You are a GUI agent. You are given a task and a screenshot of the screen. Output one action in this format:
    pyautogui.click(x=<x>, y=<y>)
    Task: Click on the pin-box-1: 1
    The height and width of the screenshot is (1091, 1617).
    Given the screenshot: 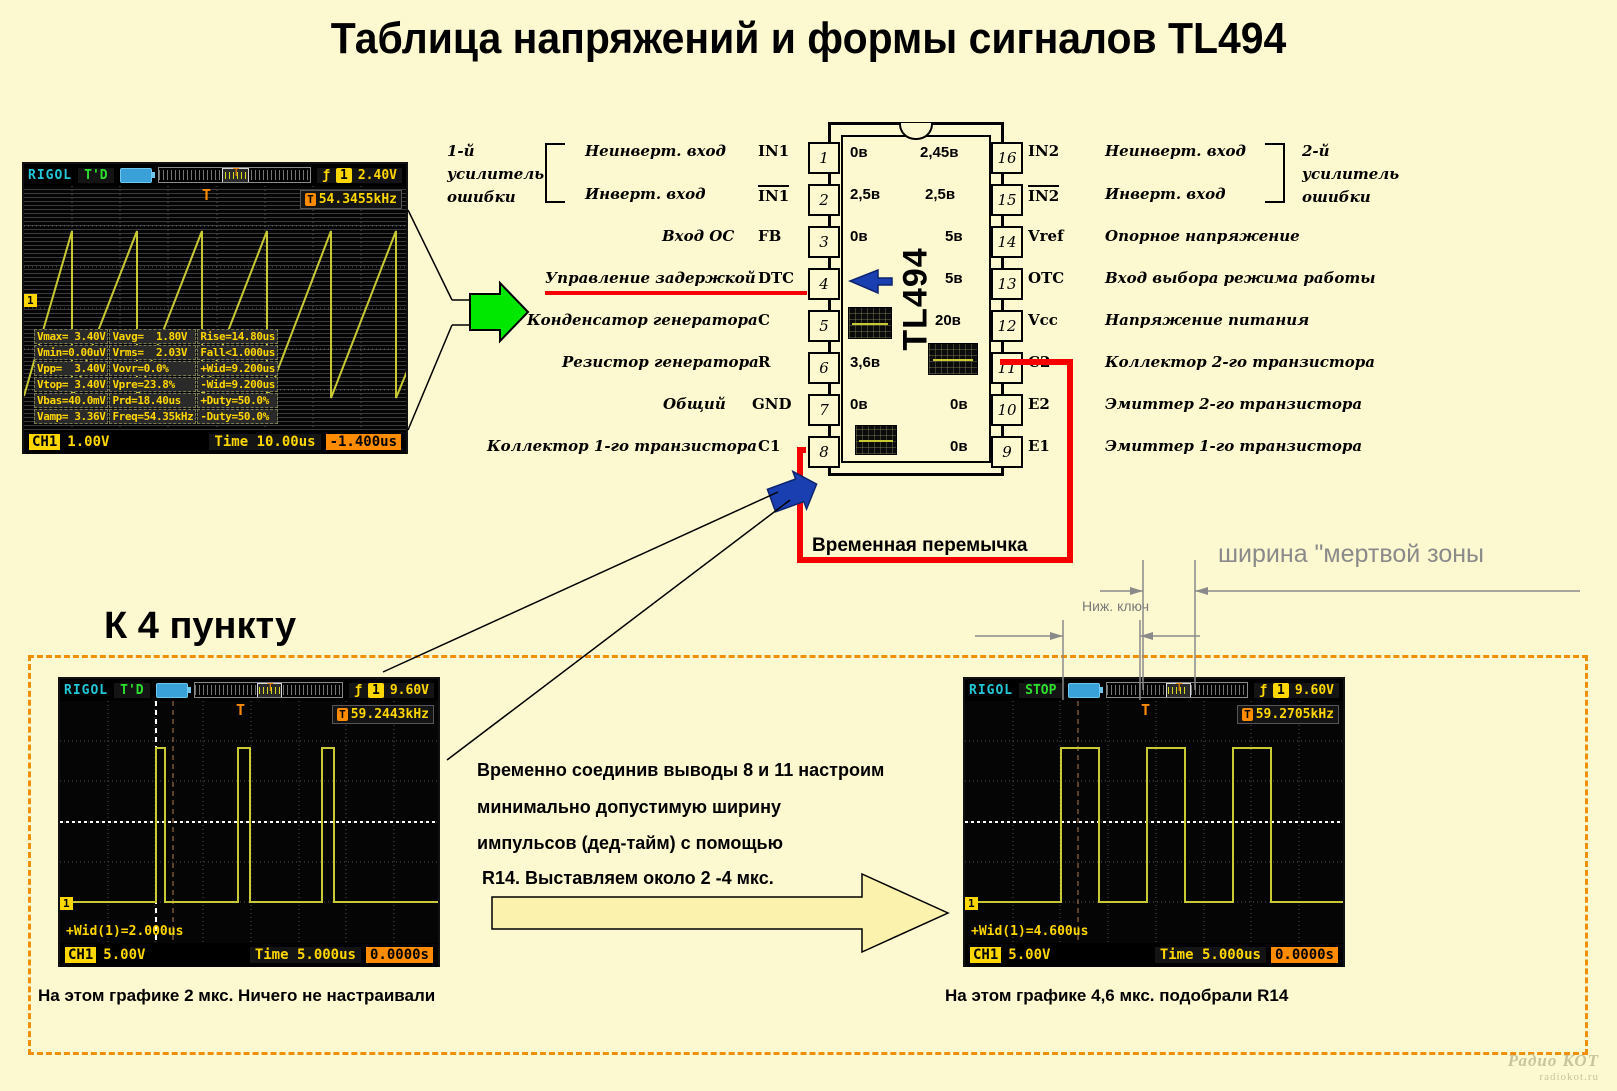 What is the action you would take?
    pyautogui.click(x=824, y=158)
    